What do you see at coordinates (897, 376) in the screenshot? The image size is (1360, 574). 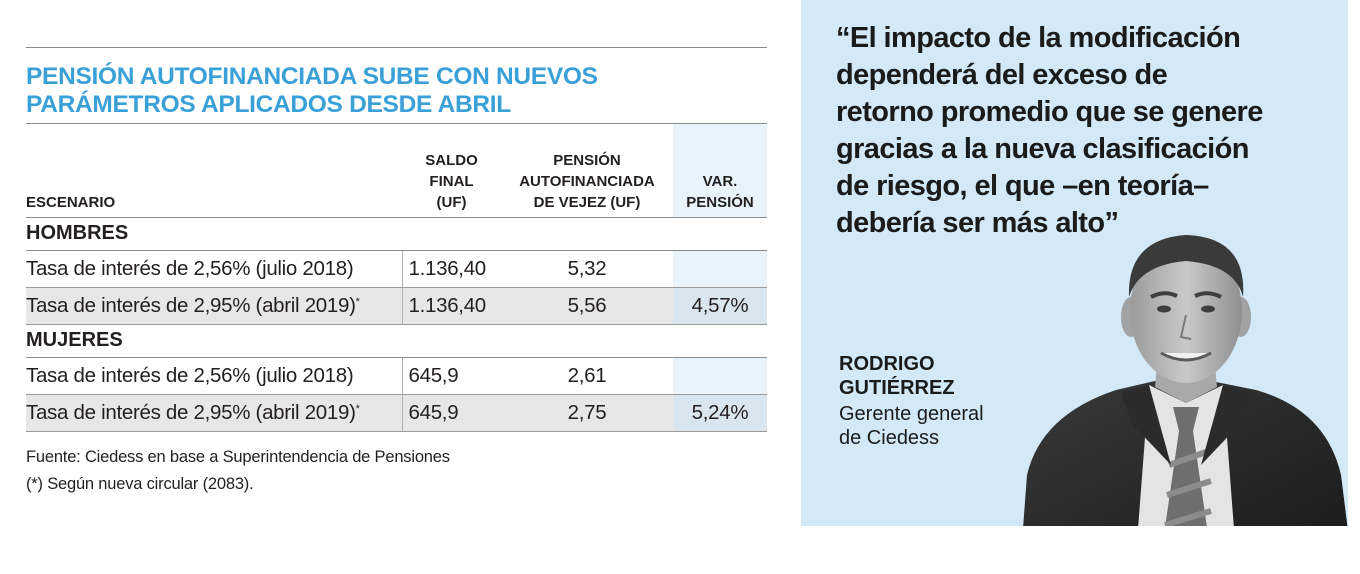 I see `speaker-name: RODRIGO GUTIÉRREZ` at bounding box center [897, 376].